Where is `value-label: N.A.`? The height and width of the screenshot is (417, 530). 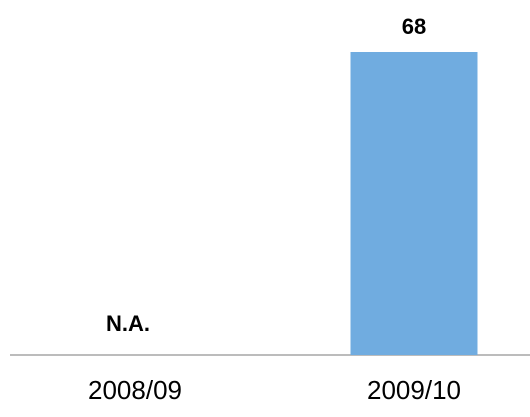
value-label: N.A. is located at coordinates (128, 323).